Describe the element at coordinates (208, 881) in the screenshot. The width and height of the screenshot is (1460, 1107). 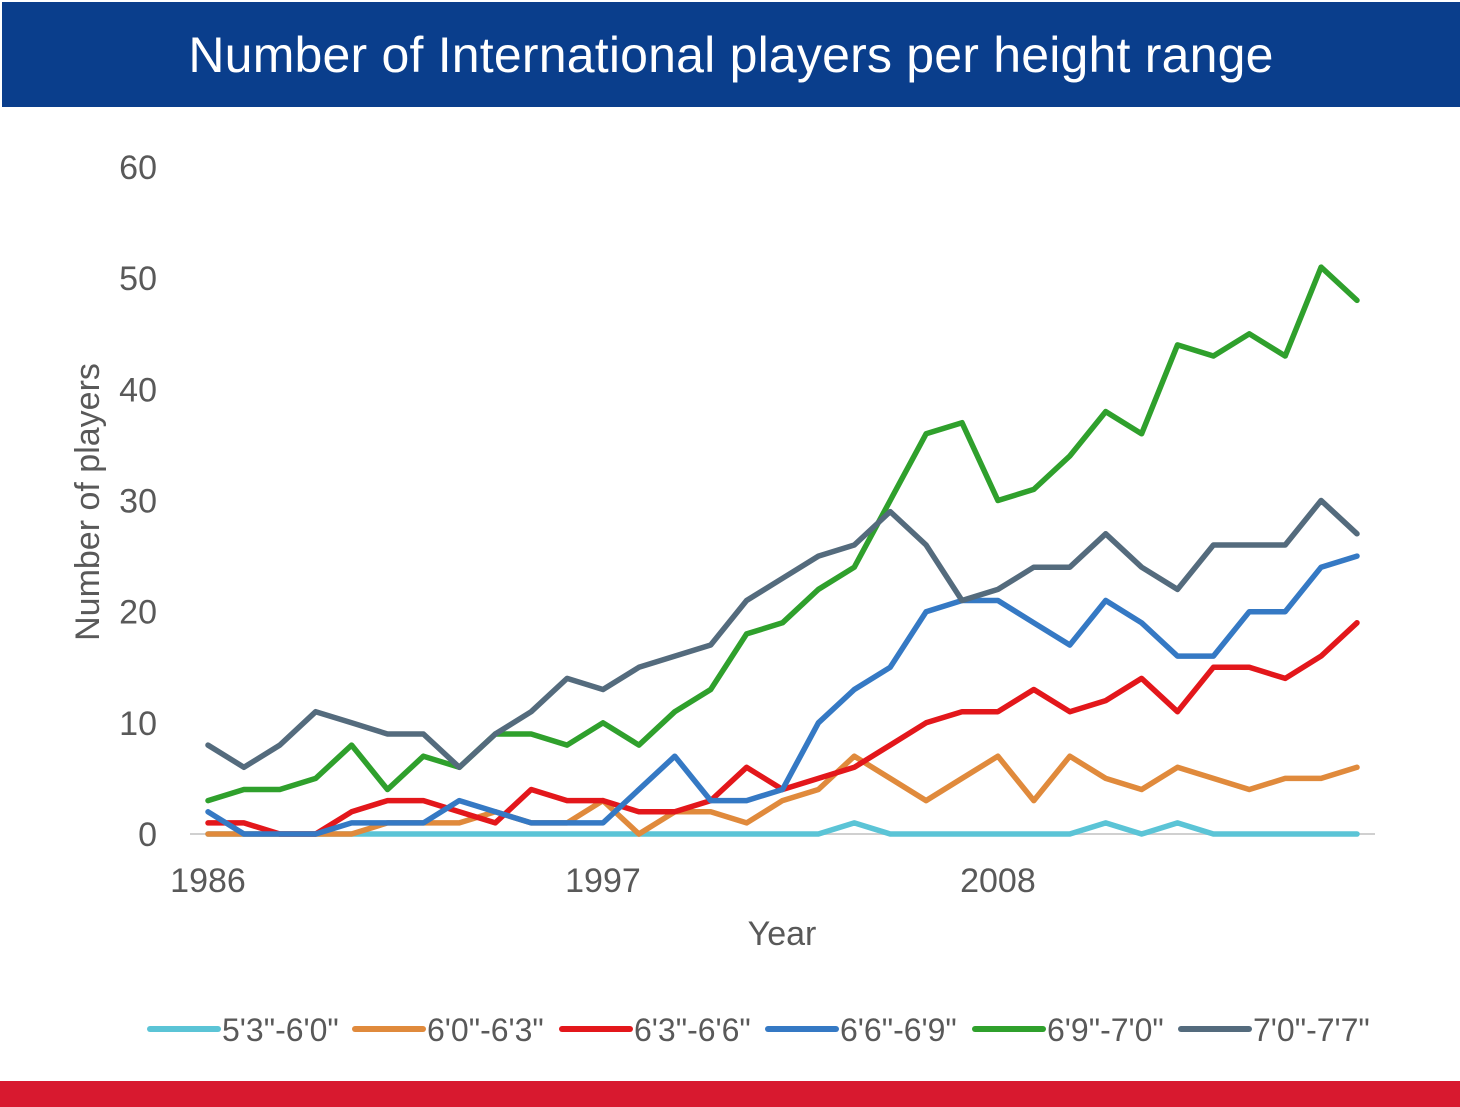
I see `x-tick-label: 1986` at that location.